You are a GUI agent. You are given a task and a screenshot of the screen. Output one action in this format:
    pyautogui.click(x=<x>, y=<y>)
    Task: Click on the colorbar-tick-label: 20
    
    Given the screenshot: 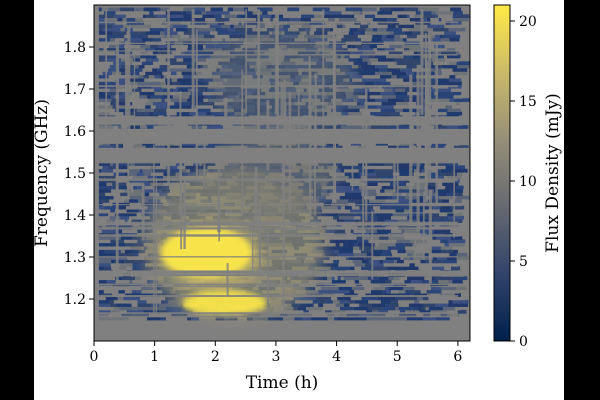 What is the action you would take?
    pyautogui.click(x=528, y=22)
    